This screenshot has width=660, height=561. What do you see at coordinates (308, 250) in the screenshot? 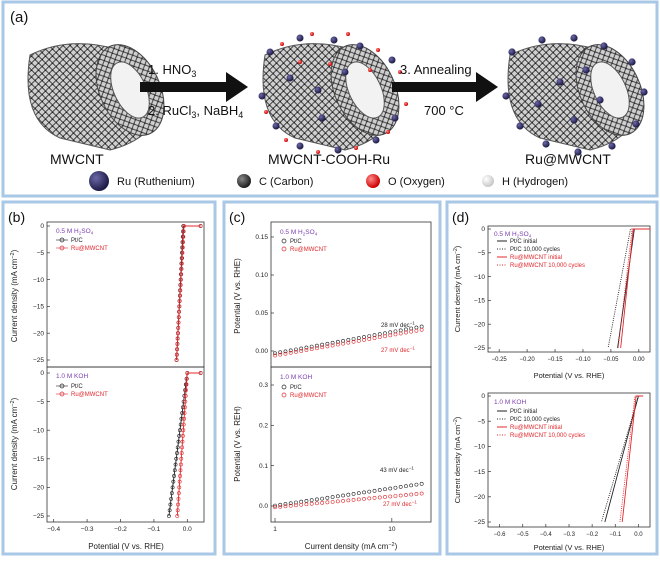
I see `c-top-legend-ru: Ru@MWCNT` at bounding box center [308, 250].